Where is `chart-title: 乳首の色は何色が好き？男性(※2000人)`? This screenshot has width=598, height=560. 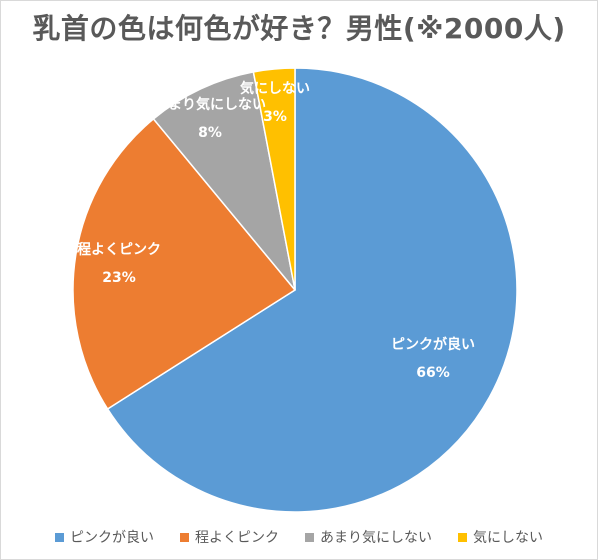 chart-title: 乳首の色は何色が好き？男性(※2000人) is located at coordinates (299, 28).